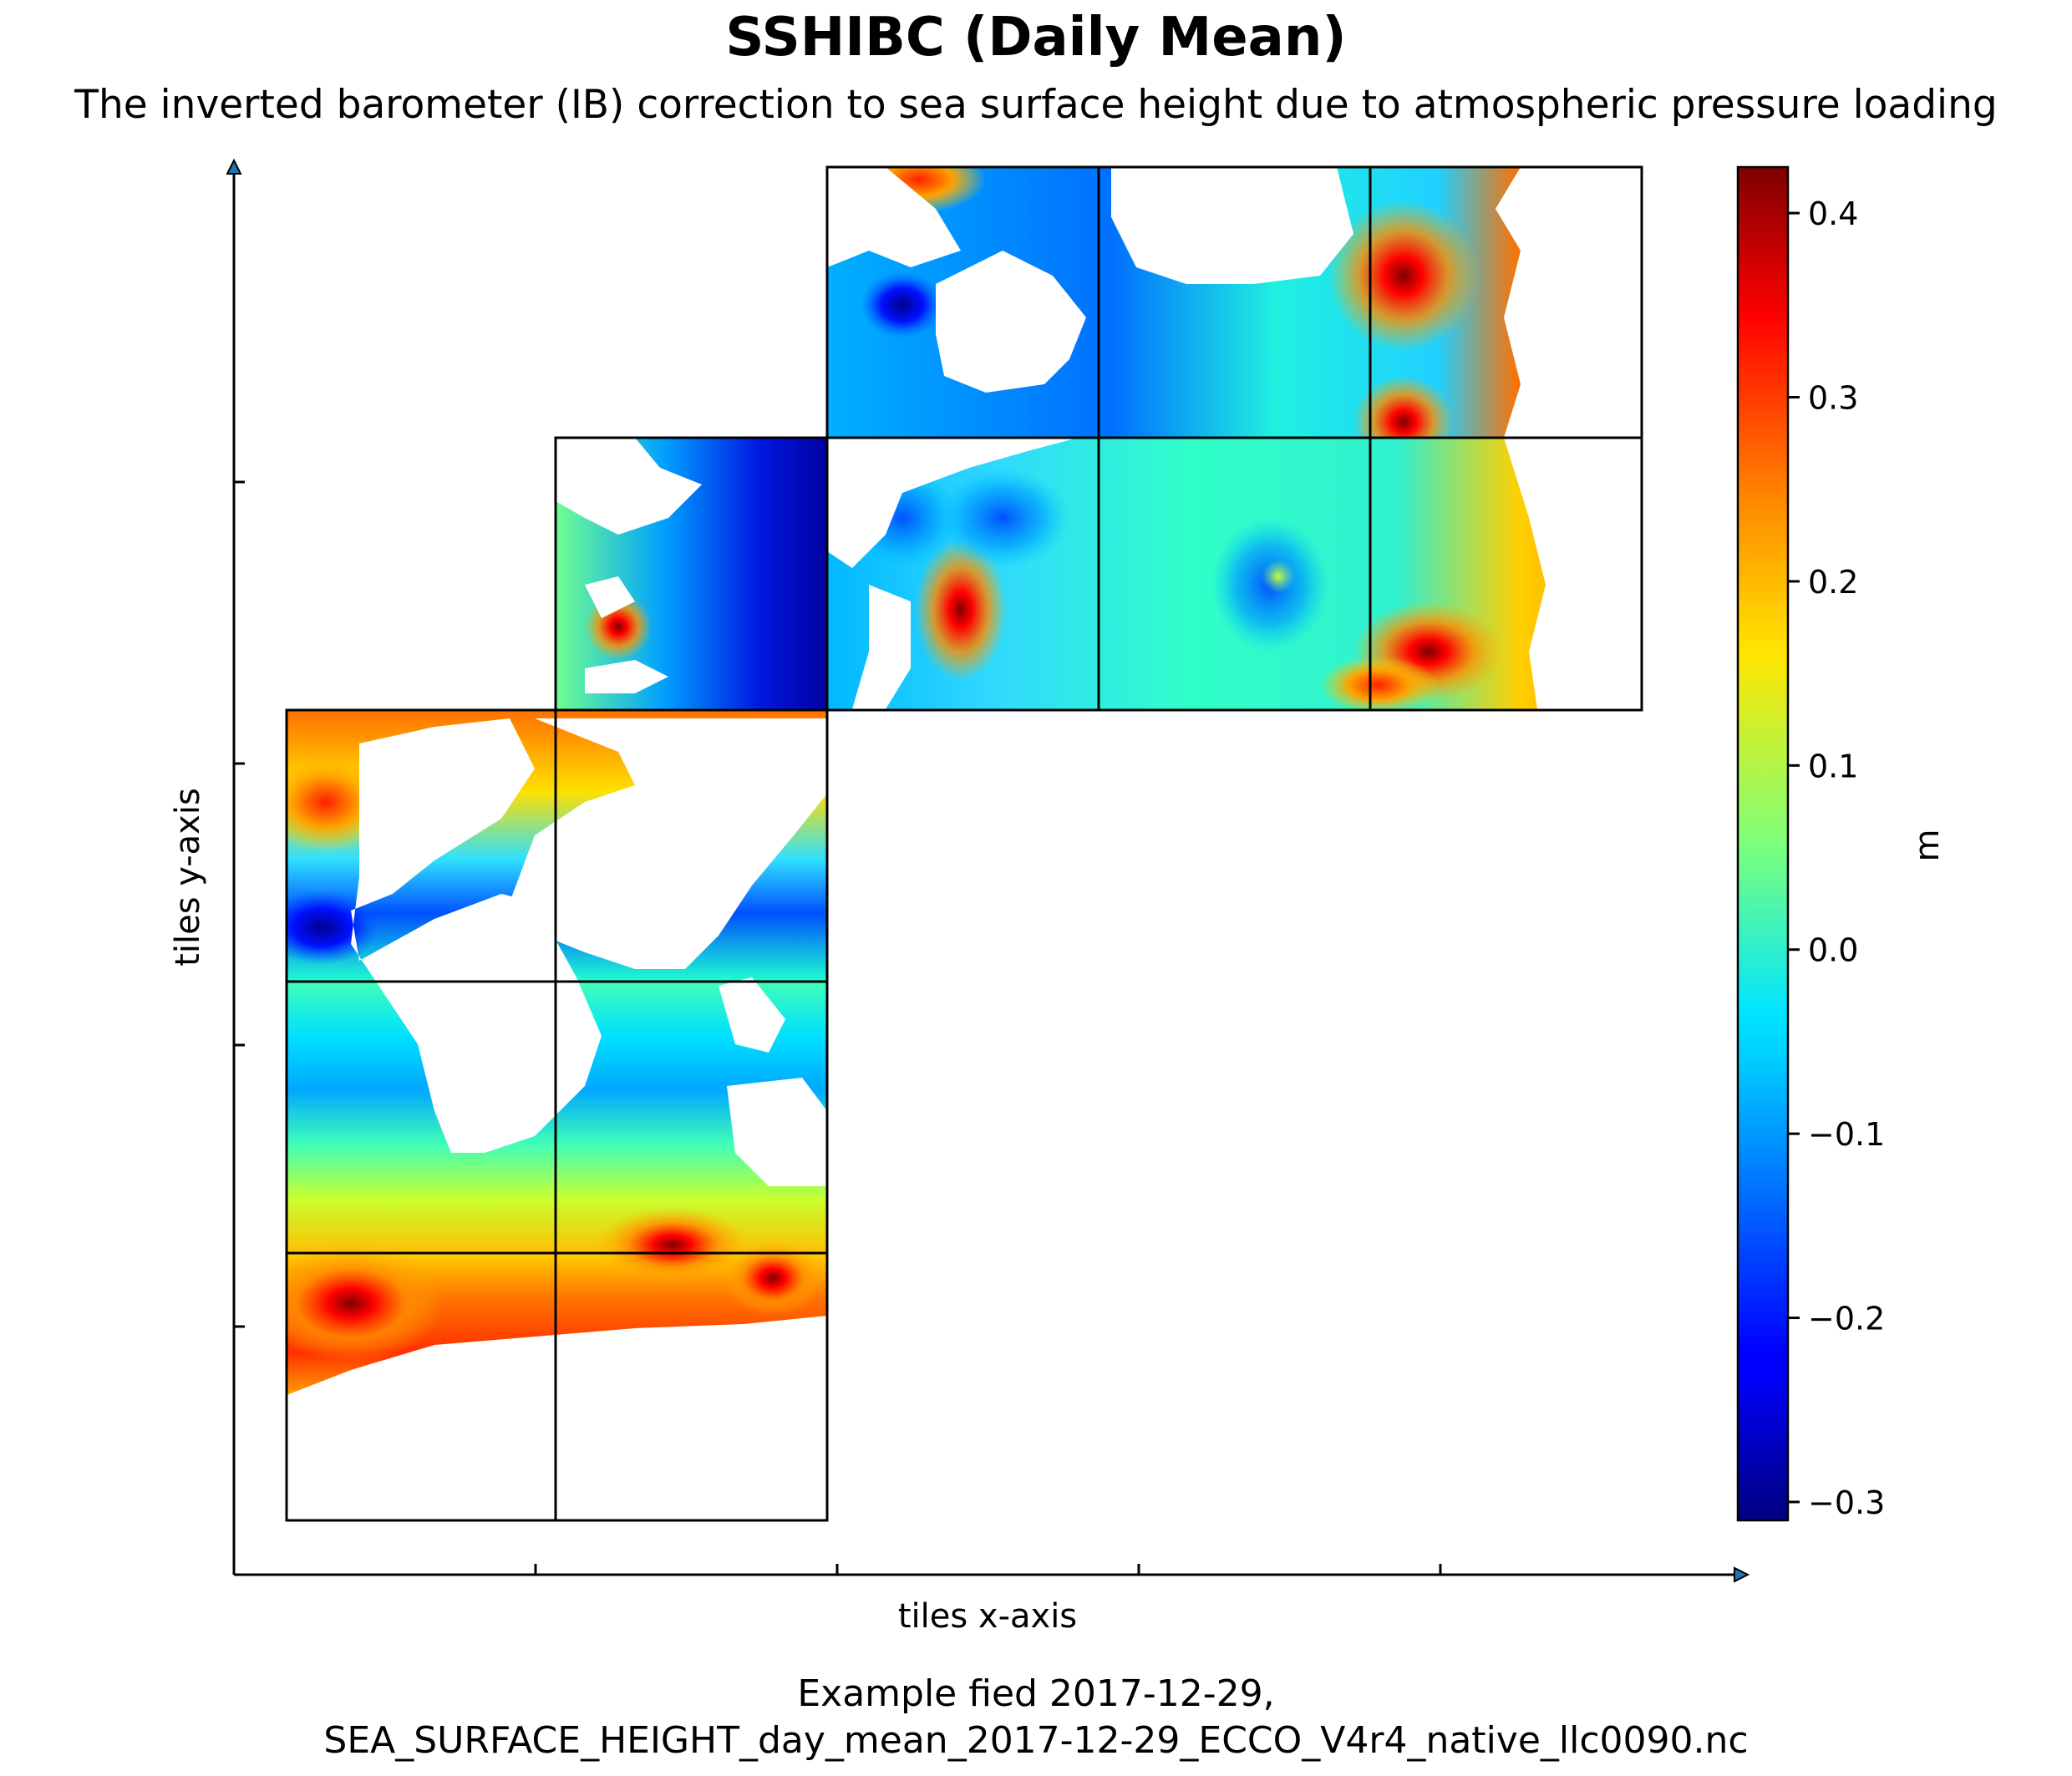 This screenshot has width=2072, height=1776. I want to click on colorbar-tick-label: 0.1, so click(1833, 766).